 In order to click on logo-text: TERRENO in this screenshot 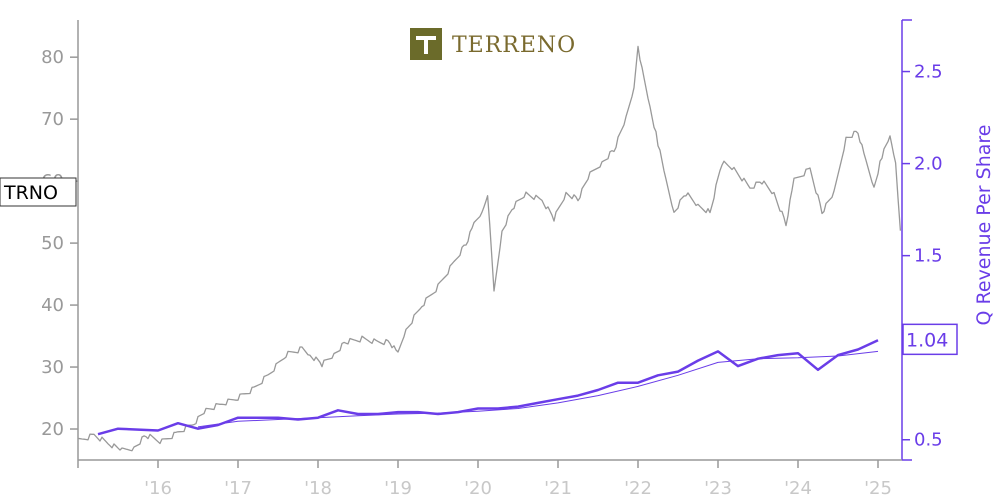, I will do `click(514, 45)`.